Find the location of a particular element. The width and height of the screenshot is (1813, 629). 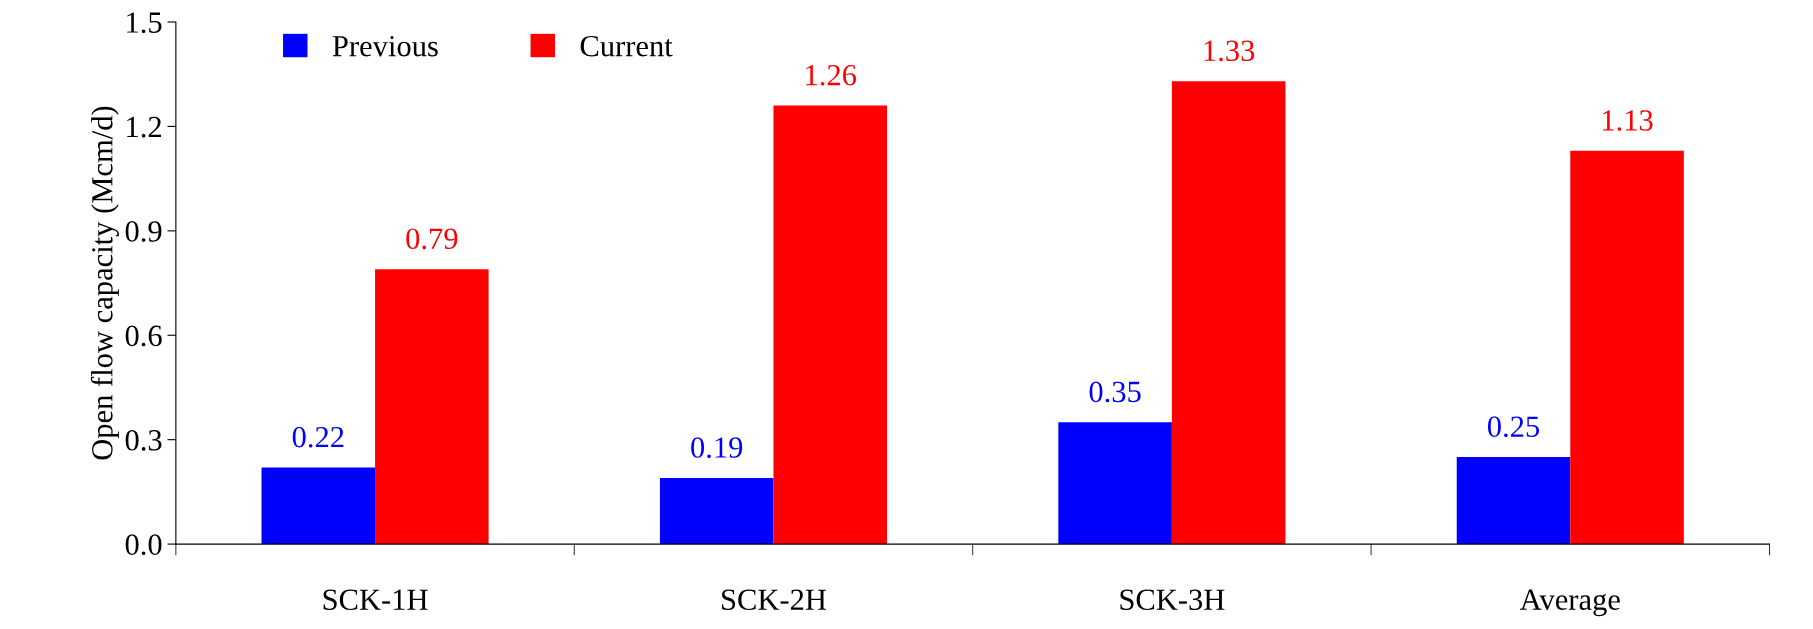

data-label: 0.19 is located at coordinates (717, 447).